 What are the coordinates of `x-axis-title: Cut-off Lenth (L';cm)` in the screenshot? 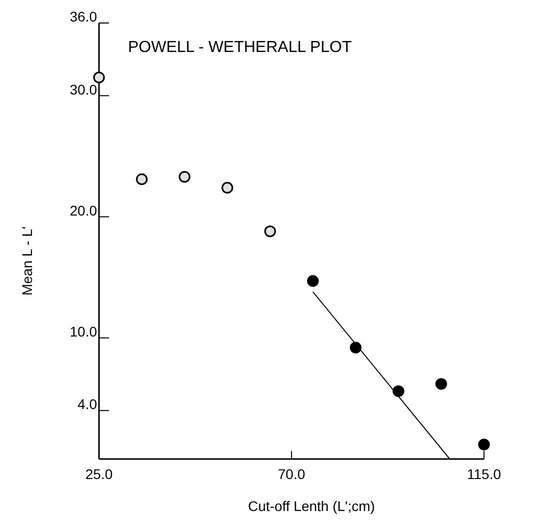 It's located at (311, 506).